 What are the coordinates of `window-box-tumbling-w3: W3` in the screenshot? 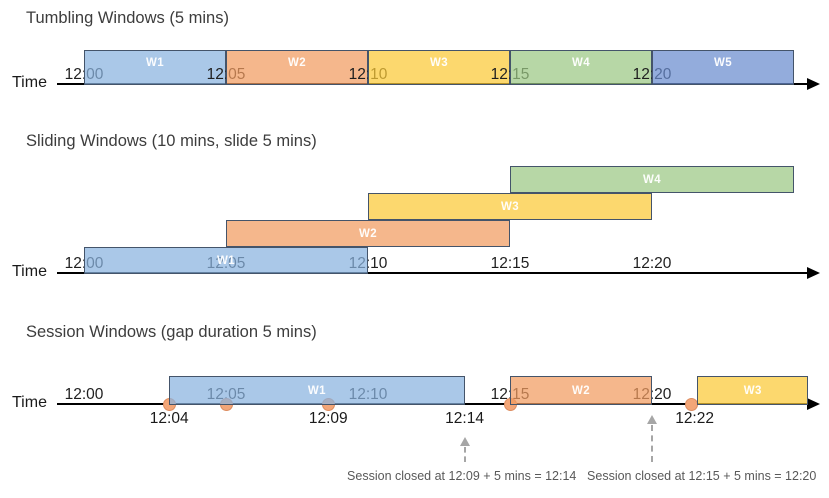 It's located at (439, 67).